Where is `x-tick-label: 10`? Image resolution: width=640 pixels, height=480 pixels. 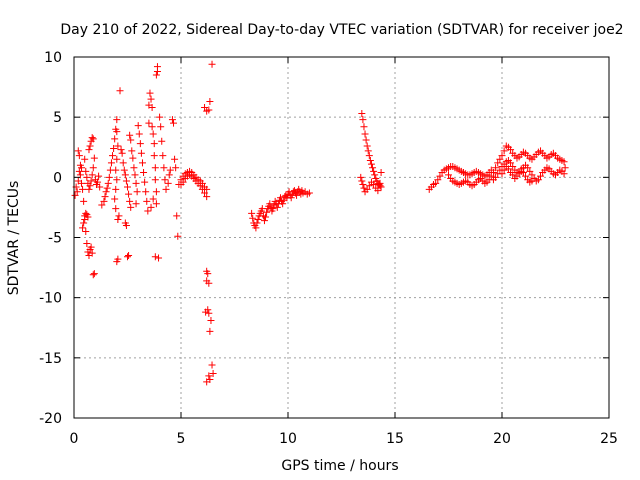
x-tick-label: 10 is located at coordinates (288, 439).